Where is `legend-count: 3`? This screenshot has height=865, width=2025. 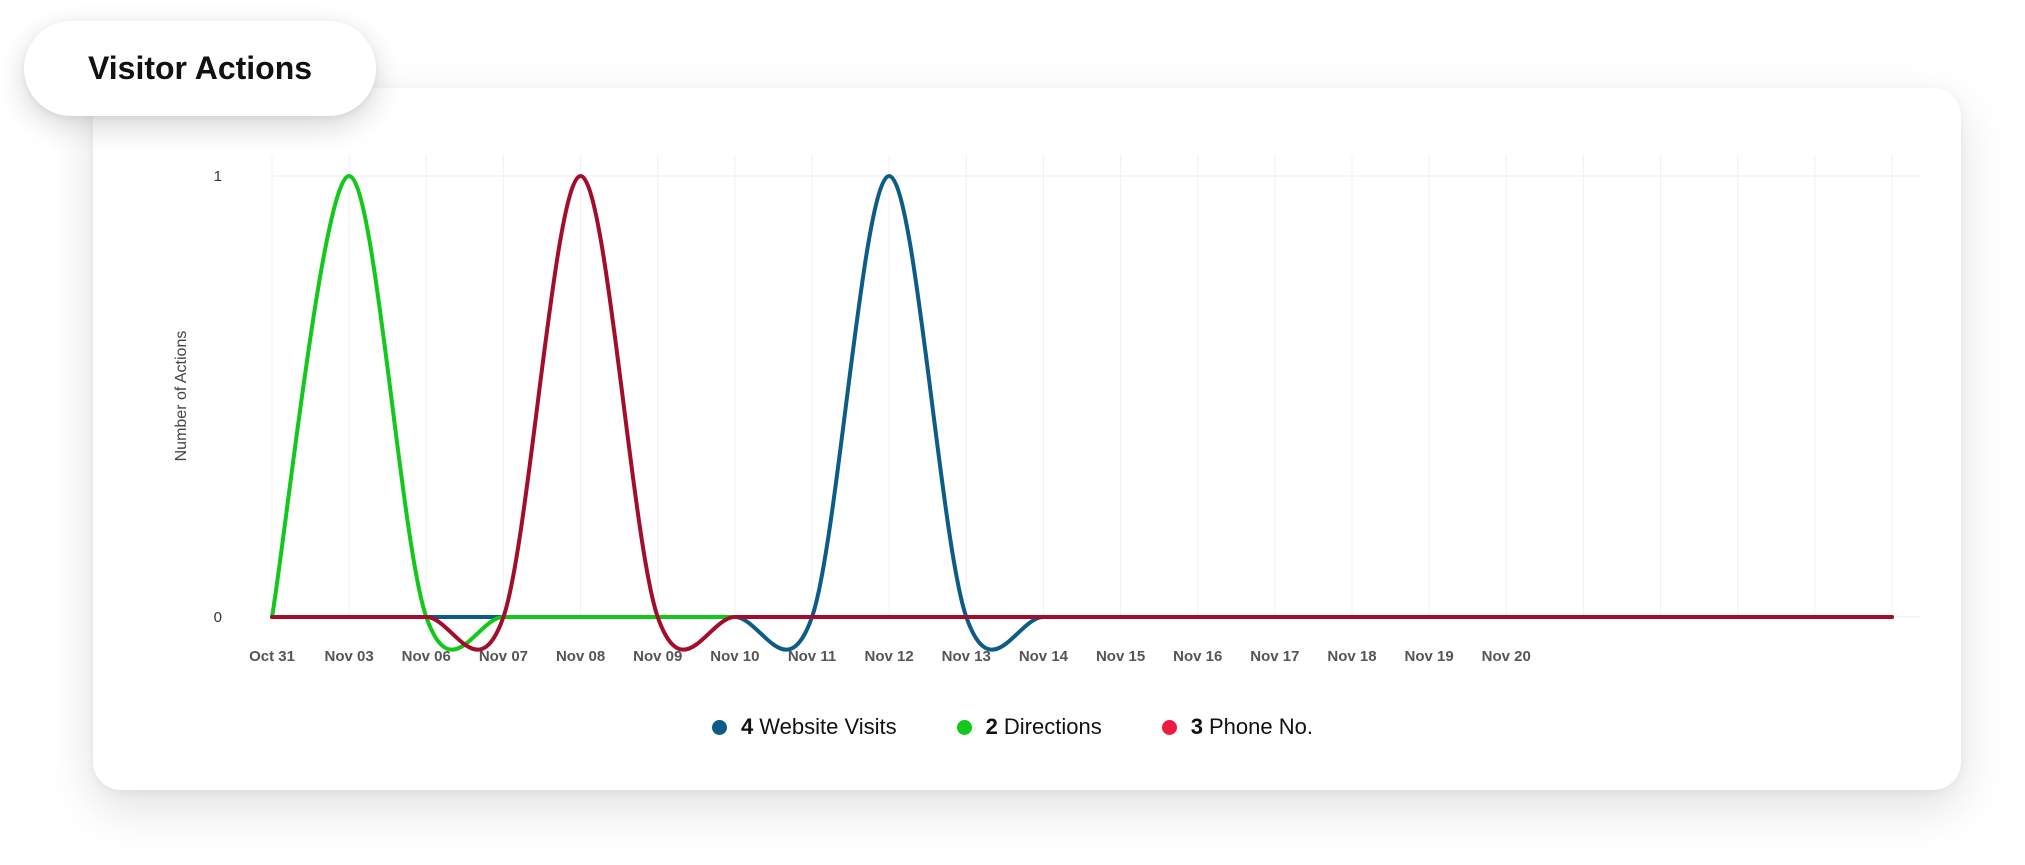
legend-count: 3 is located at coordinates (1196, 726).